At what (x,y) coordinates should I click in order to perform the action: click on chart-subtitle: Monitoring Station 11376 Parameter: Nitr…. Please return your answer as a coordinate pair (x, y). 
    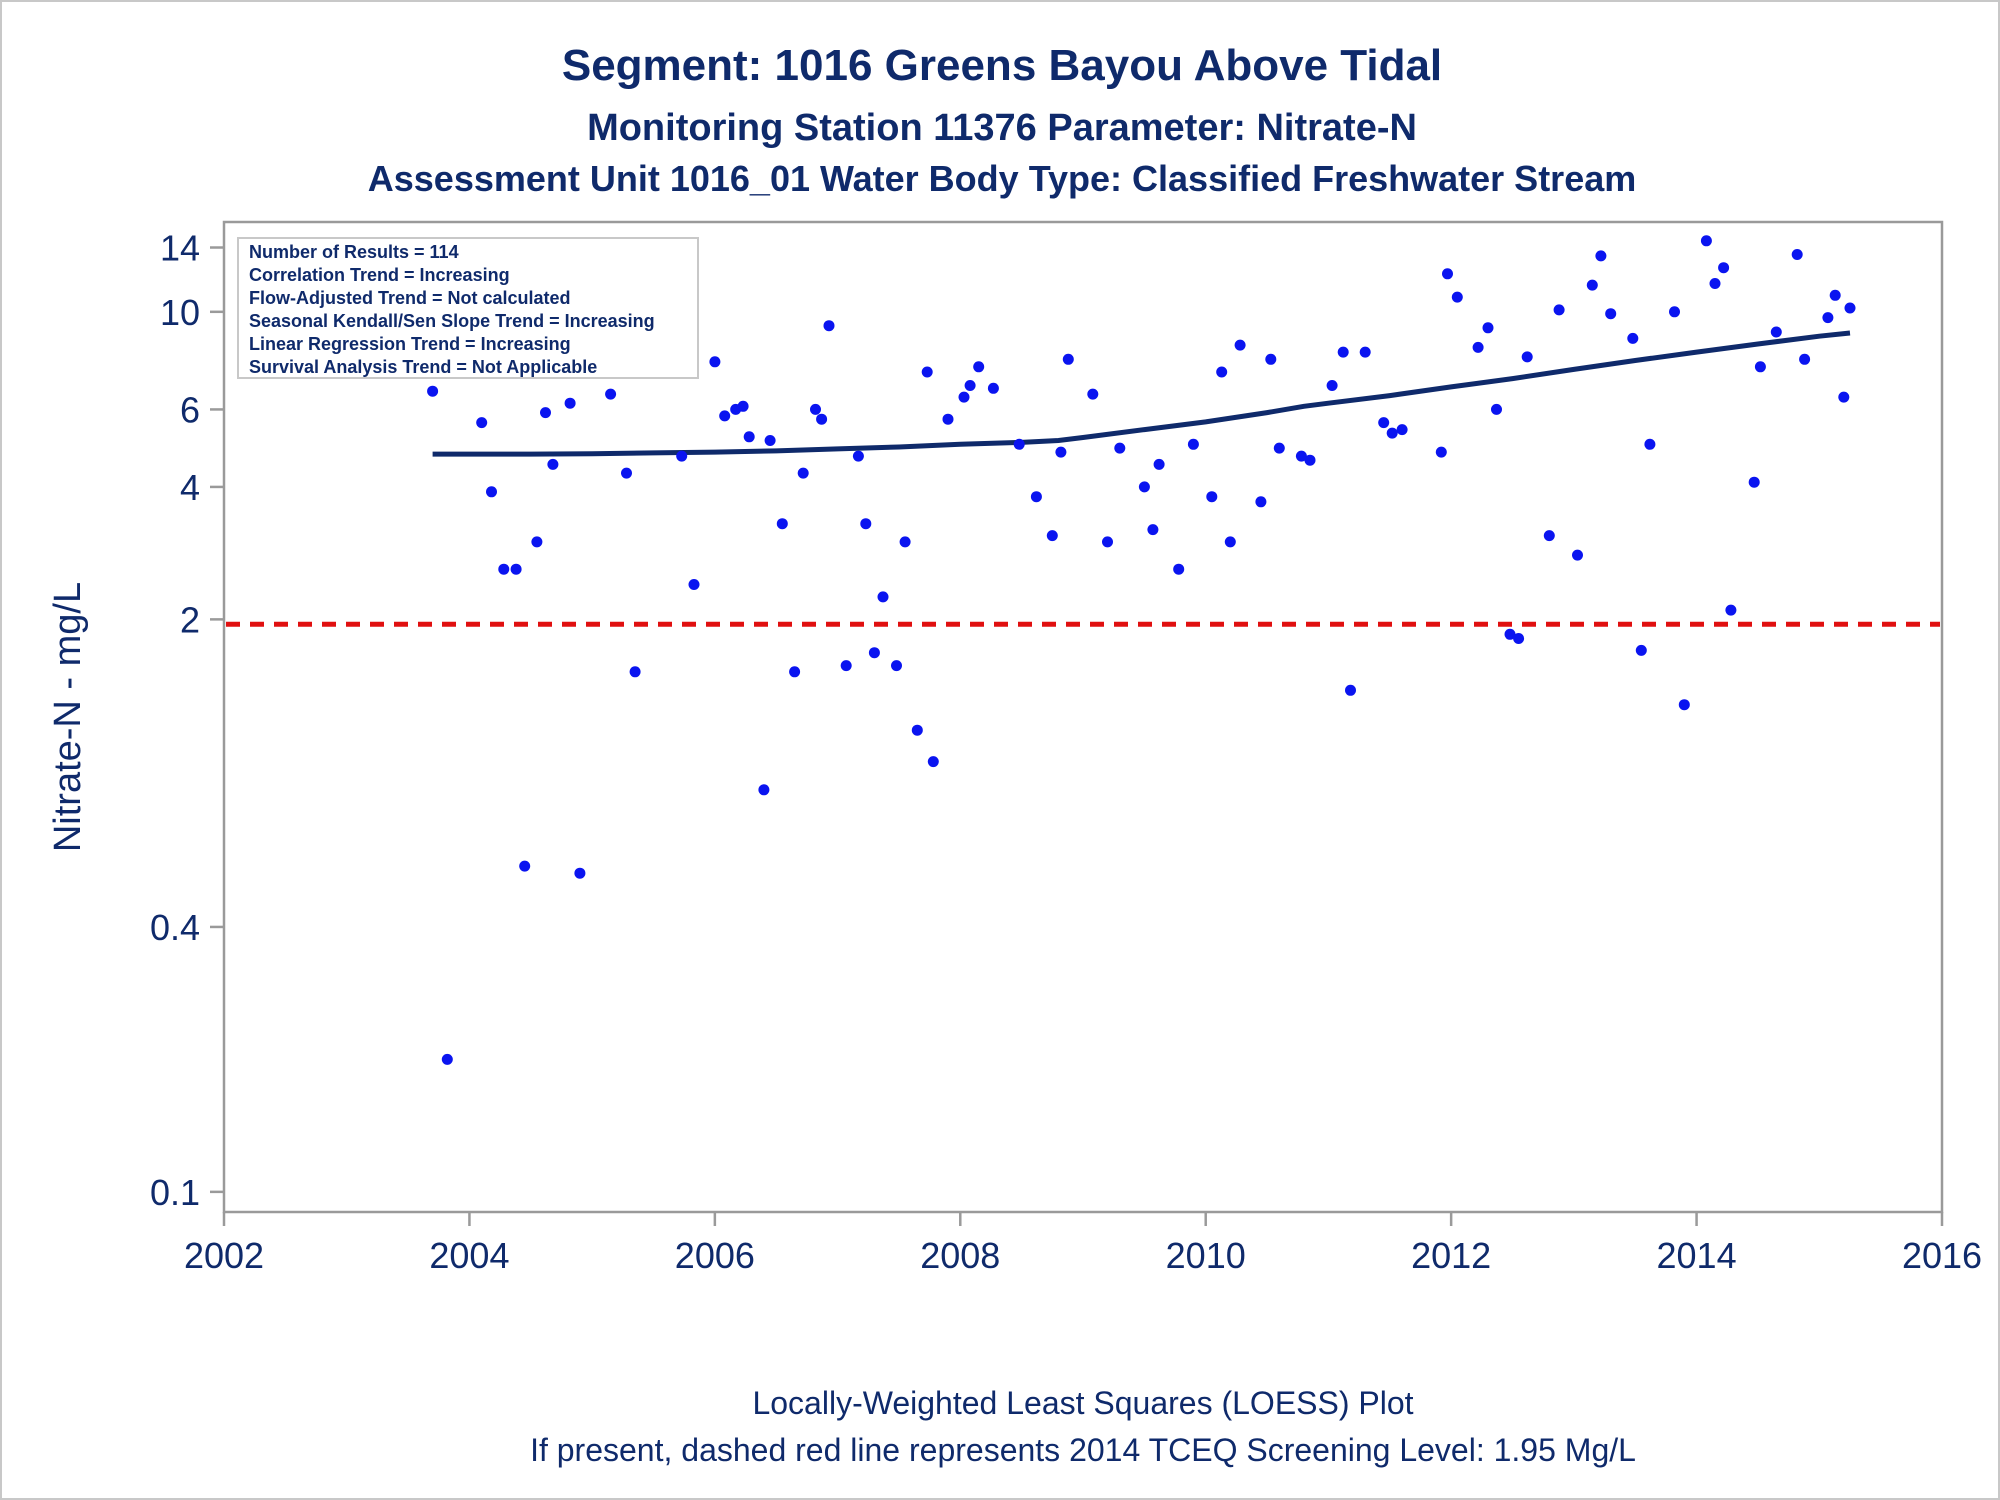
    Looking at the image, I should click on (1002, 128).